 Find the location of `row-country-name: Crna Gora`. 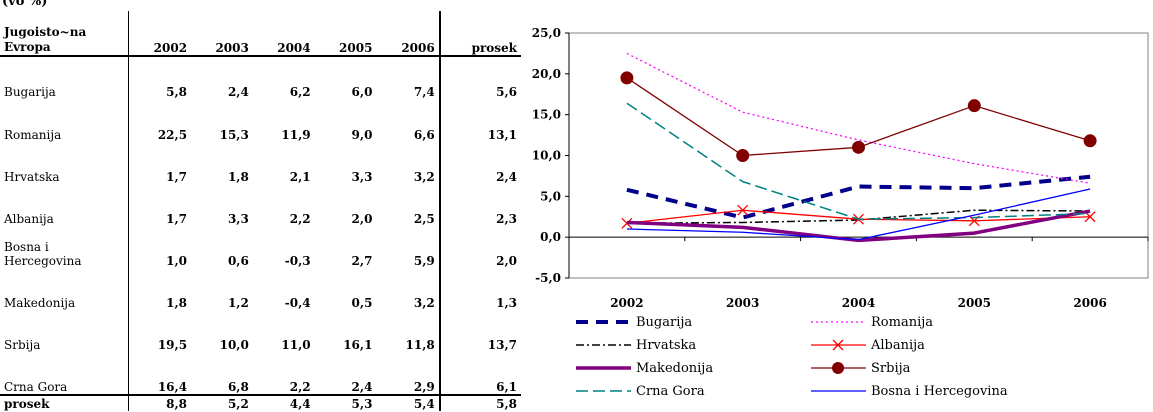

row-country-name: Crna Gora is located at coordinates (64, 373).